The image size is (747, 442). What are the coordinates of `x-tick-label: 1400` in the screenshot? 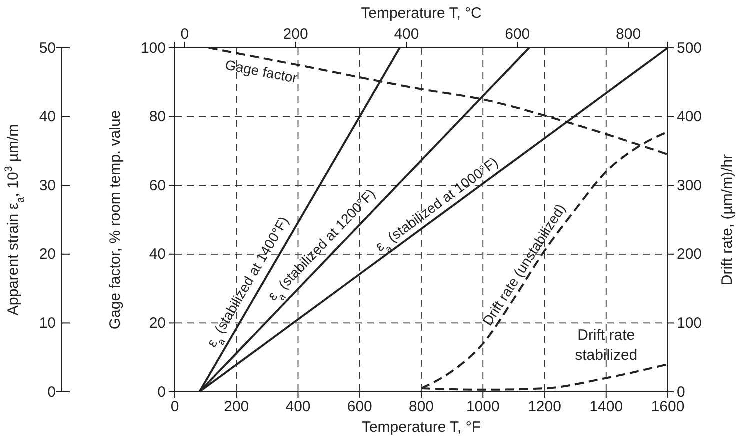 It's located at (607, 407).